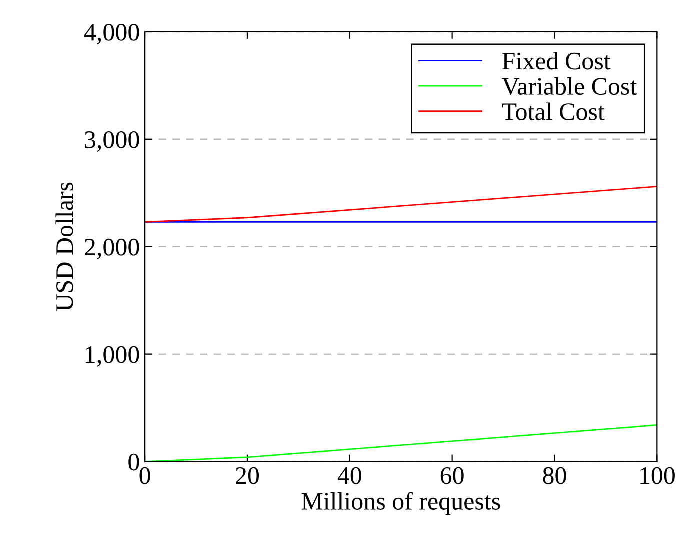  I want to click on legend-label: Fixed Cost, so click(556, 61).